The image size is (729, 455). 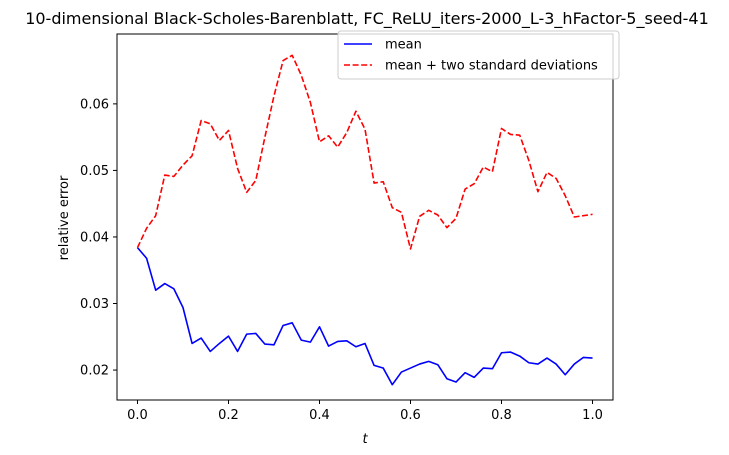 What do you see at coordinates (592, 415) in the screenshot?
I see `x-tick-label: 1.0` at bounding box center [592, 415].